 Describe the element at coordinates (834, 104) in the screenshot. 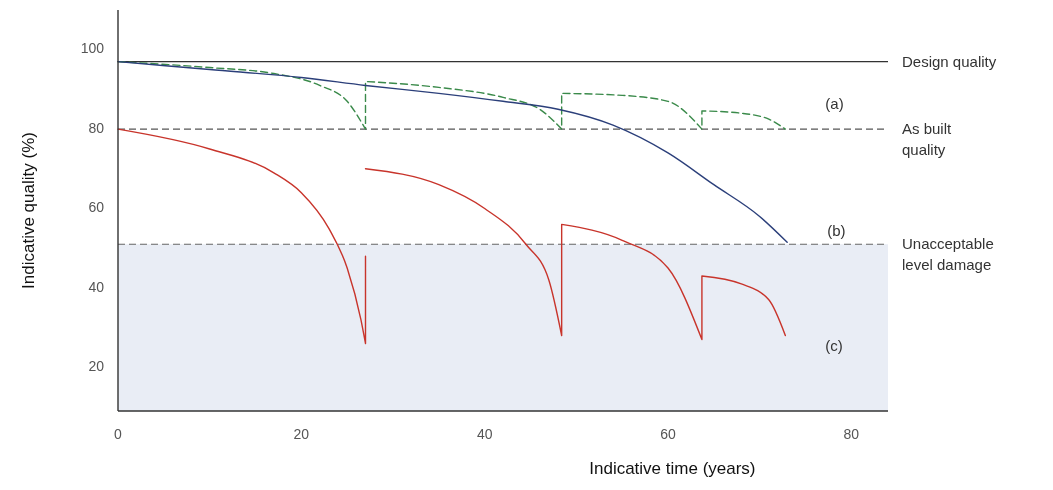

I see `text: (a)` at that location.